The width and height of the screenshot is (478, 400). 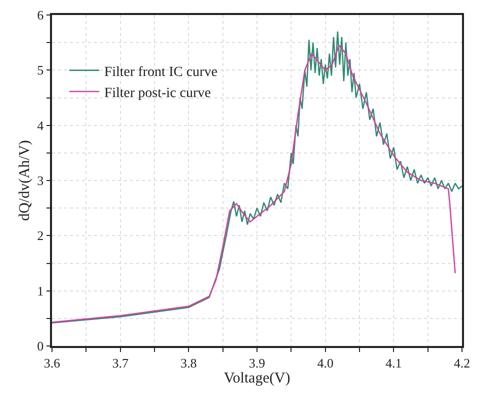 I want to click on y-tick-label: 0, so click(x=40, y=346).